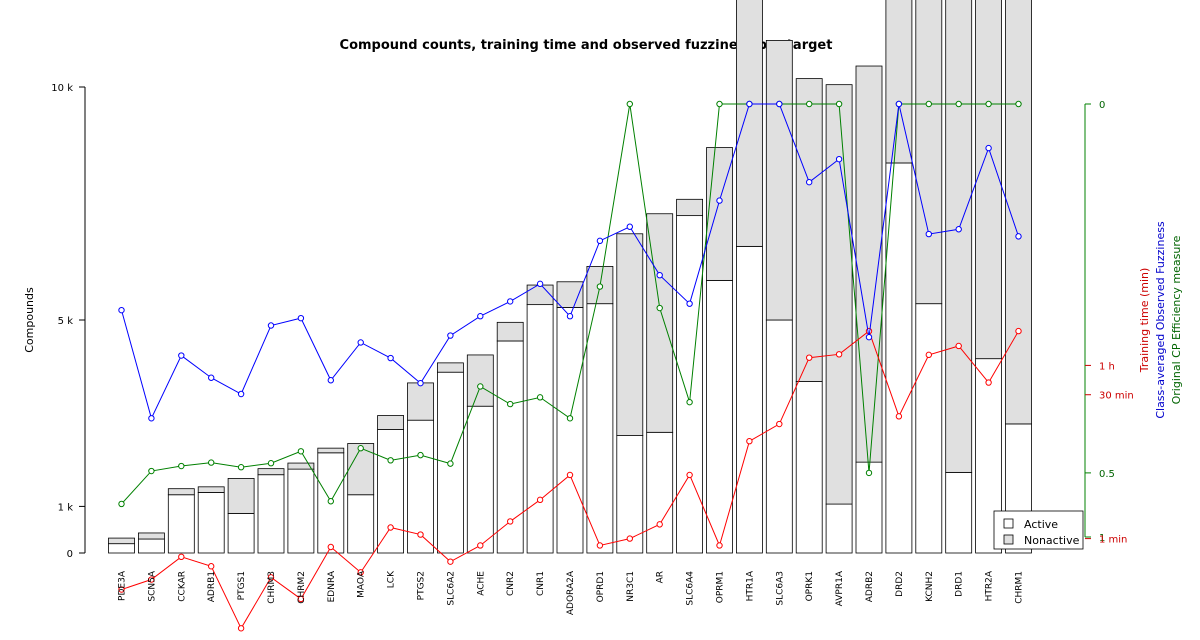 Image resolution: width=1200 pixels, height=640 pixels. Describe the element at coordinates (780, 588) in the screenshot. I see `x-tick-label-slc6a3: SLC6A3` at that location.